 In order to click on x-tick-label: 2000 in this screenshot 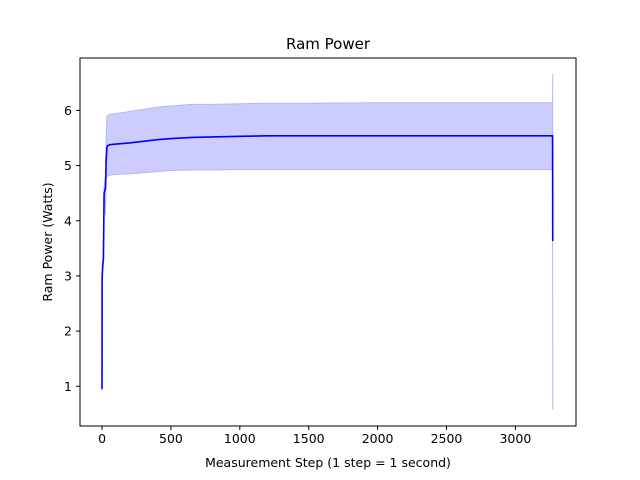, I will do `click(378, 438)`.